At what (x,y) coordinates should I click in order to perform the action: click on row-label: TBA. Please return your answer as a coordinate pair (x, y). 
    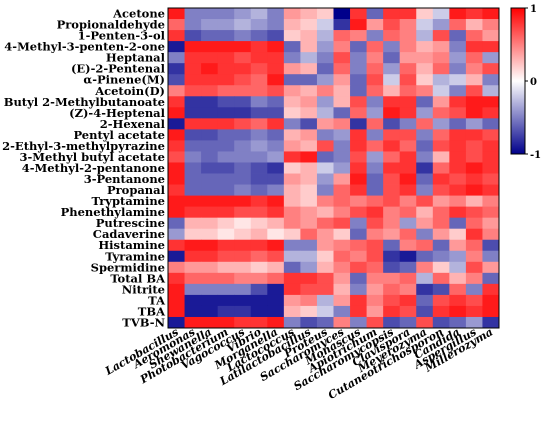
    Looking at the image, I should click on (152, 311).